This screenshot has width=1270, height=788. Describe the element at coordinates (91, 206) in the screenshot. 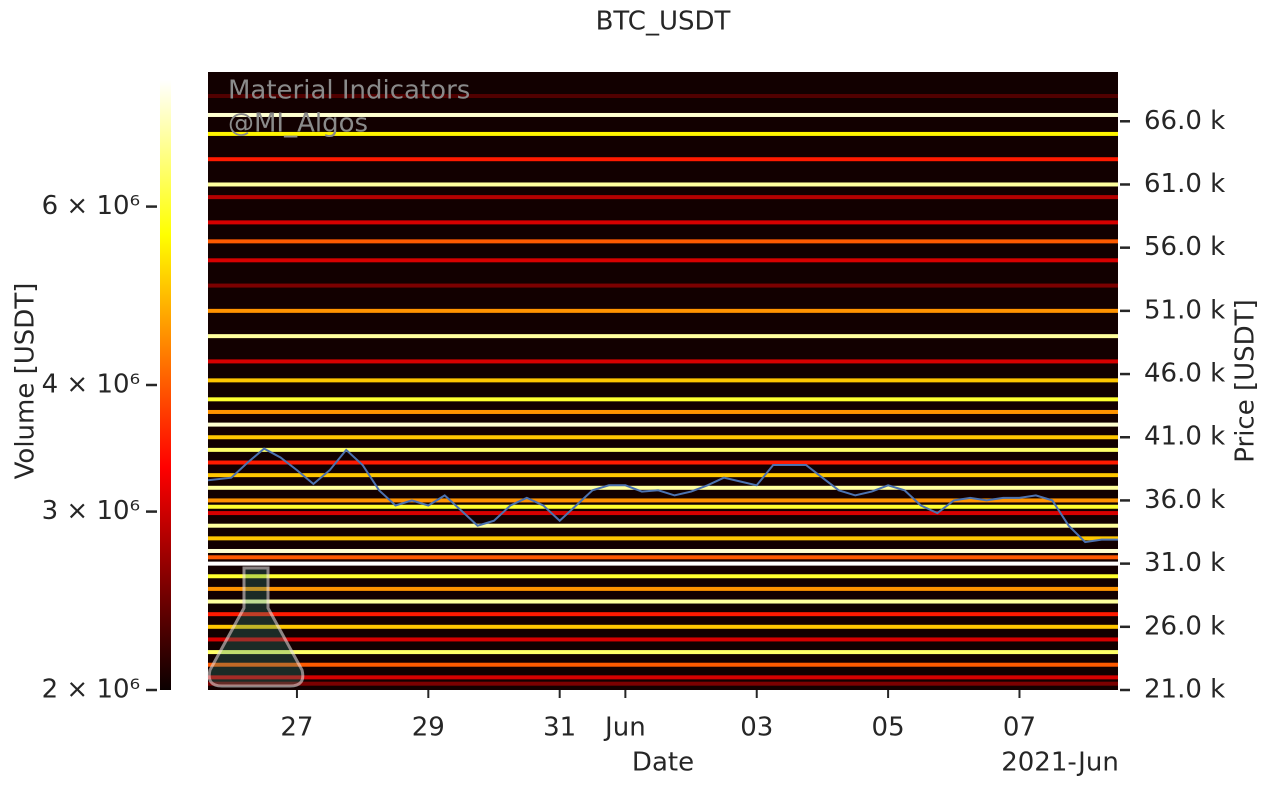

I see `colorbar-tick-label: 6 × 10⁶` at that location.